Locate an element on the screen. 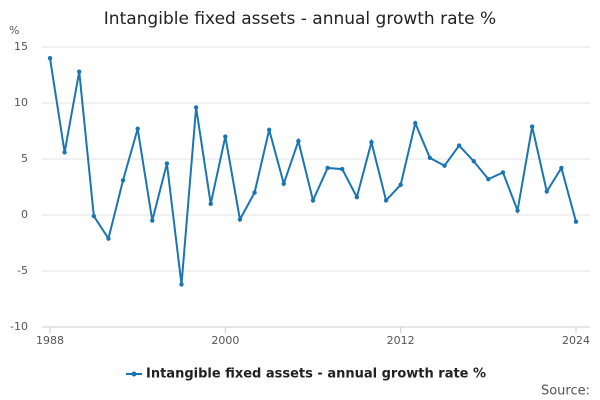  y-tick-label: 10 is located at coordinates (21, 102).